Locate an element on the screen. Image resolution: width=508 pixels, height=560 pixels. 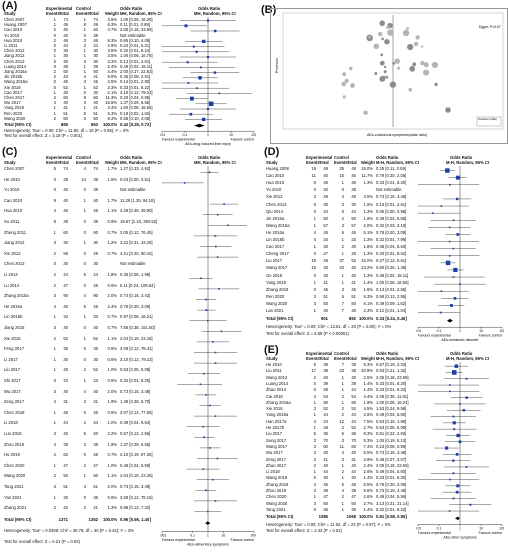
study-name: Song 2017 is located at coordinates (276, 440).